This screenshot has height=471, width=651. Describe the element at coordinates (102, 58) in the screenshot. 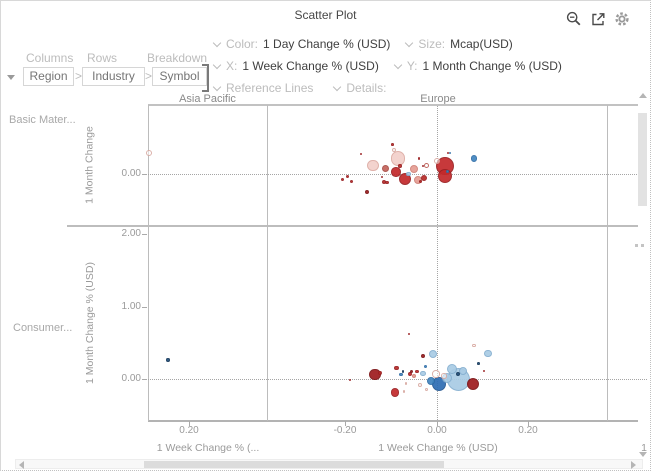

I see `rows-shelf-label: Rows` at that location.